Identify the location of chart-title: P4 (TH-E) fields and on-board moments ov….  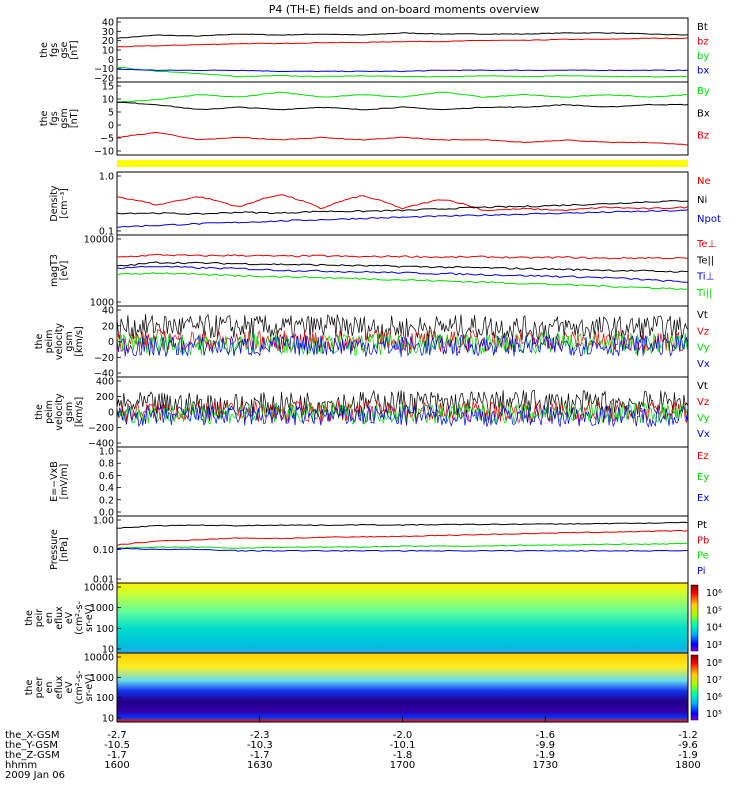
(404, 9).